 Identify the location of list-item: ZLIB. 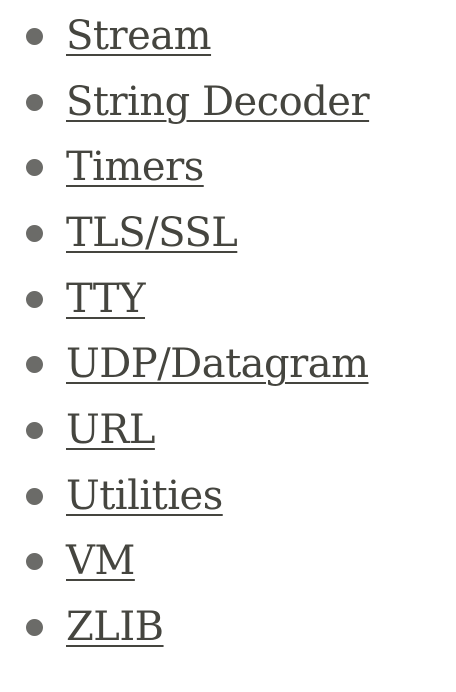
(228, 627).